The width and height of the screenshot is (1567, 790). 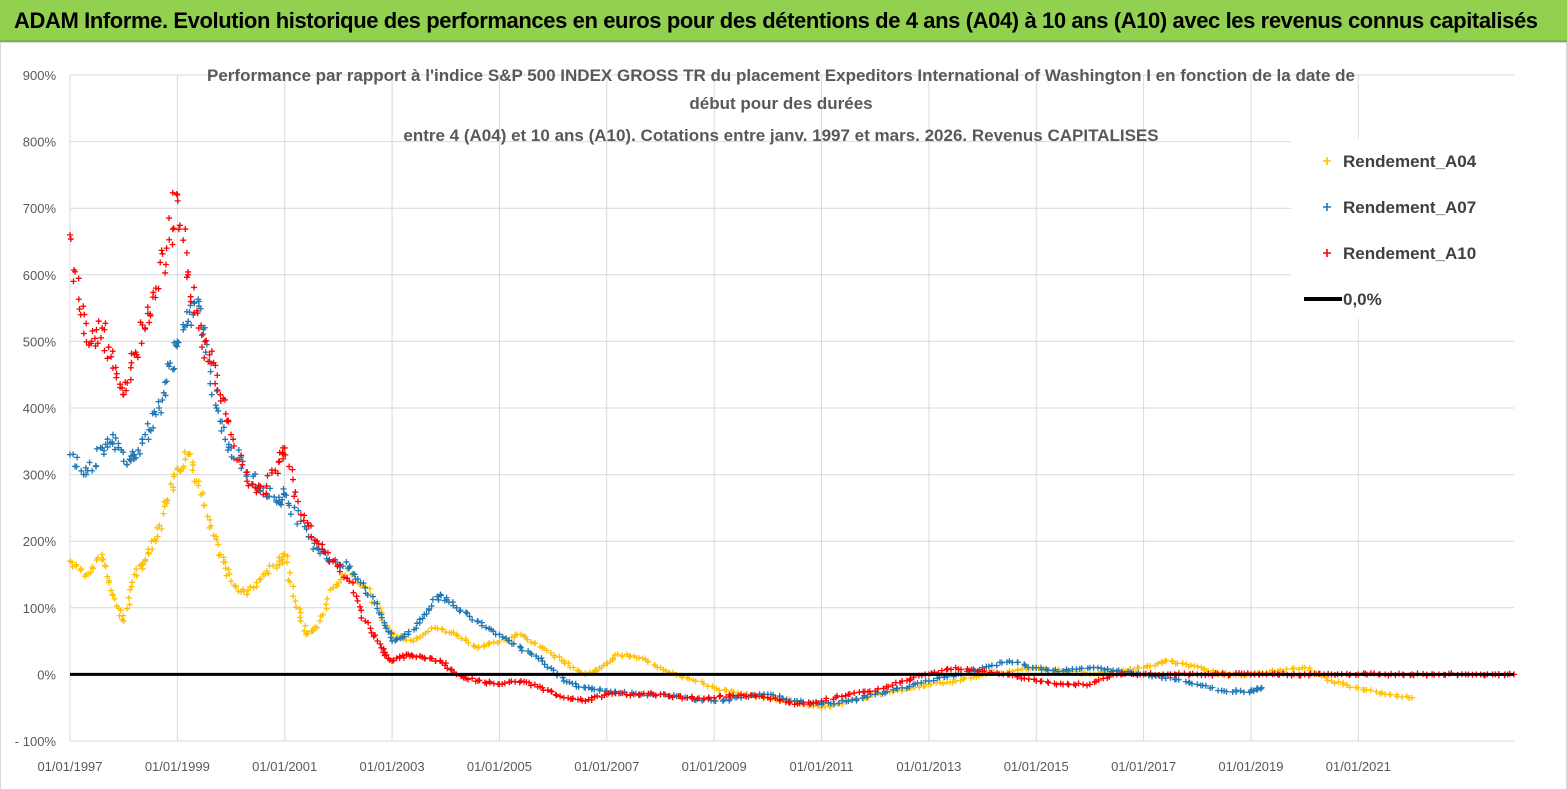 What do you see at coordinates (40, 142) in the screenshot?
I see `y-tick-label: 800%` at bounding box center [40, 142].